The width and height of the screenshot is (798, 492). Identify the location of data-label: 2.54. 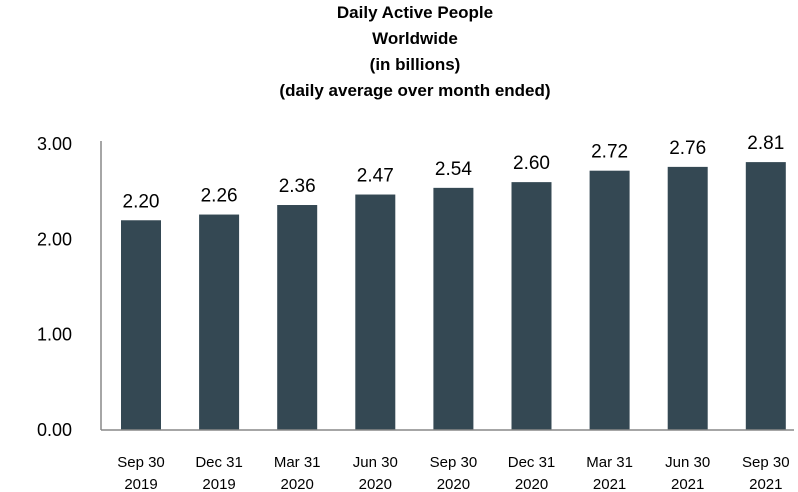
(453, 169).